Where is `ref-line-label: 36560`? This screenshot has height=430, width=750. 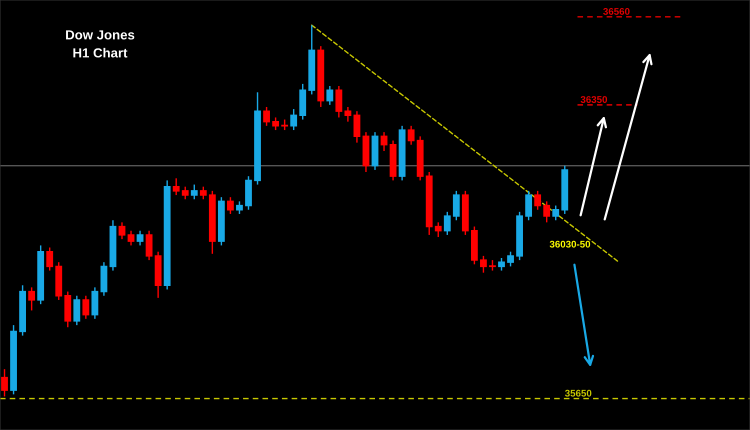
ref-line-label: 36560 is located at coordinates (616, 11).